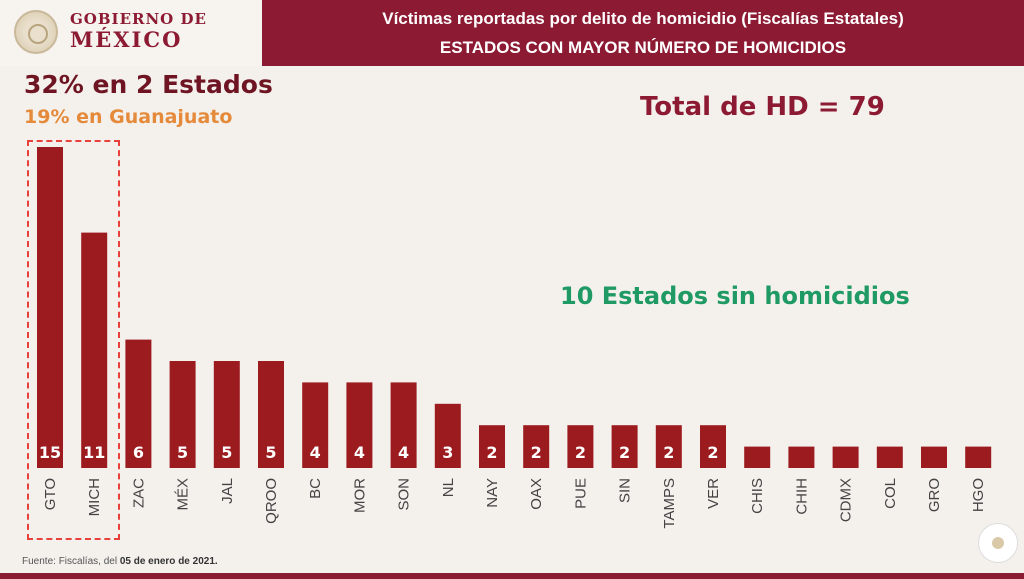  What do you see at coordinates (50, 452) in the screenshot?
I see `value-label-gto: 15` at bounding box center [50, 452].